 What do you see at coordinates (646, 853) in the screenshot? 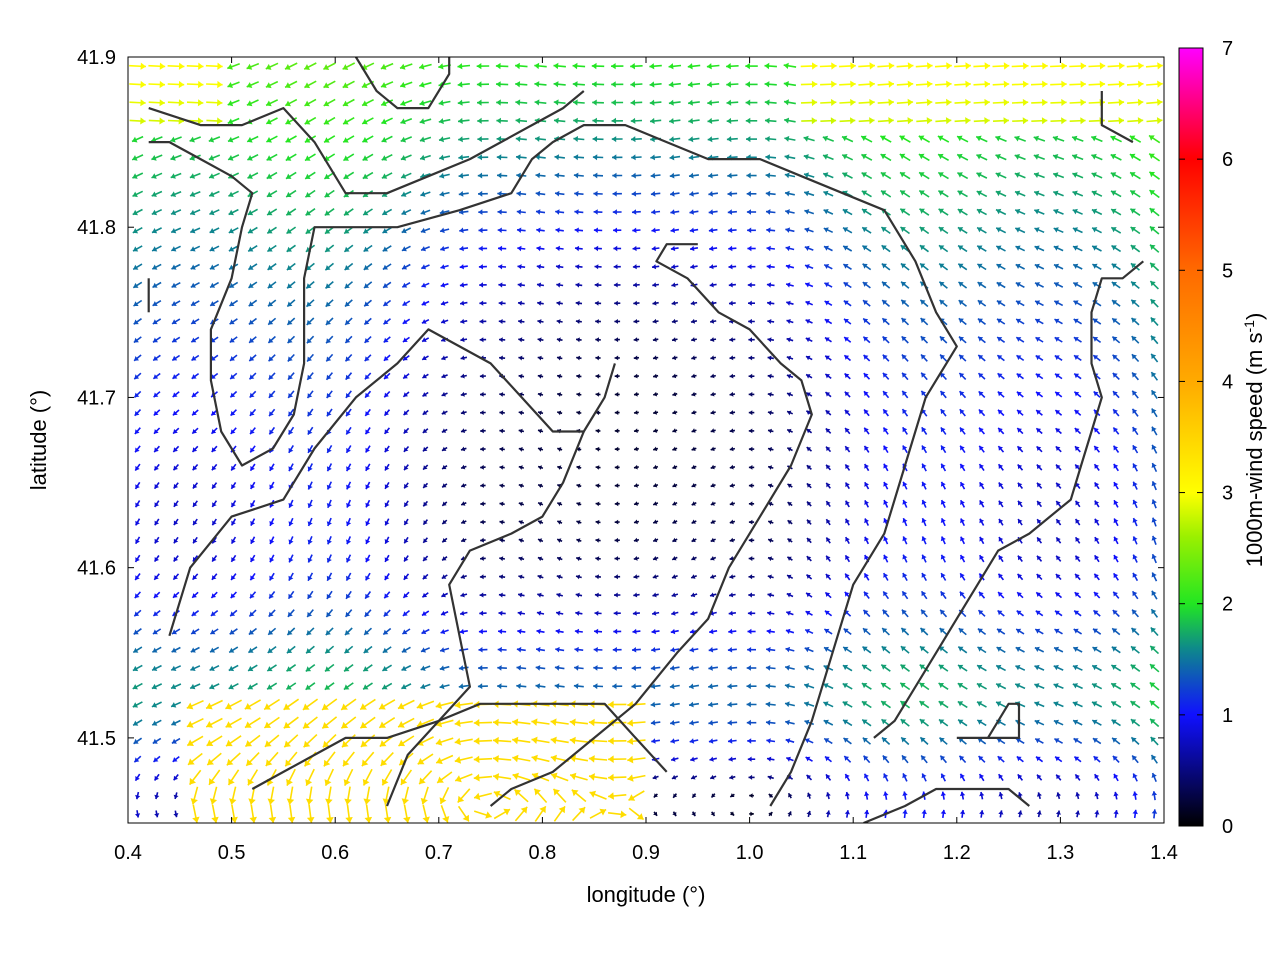
I see `x-tick-label: 0.9` at bounding box center [646, 853].